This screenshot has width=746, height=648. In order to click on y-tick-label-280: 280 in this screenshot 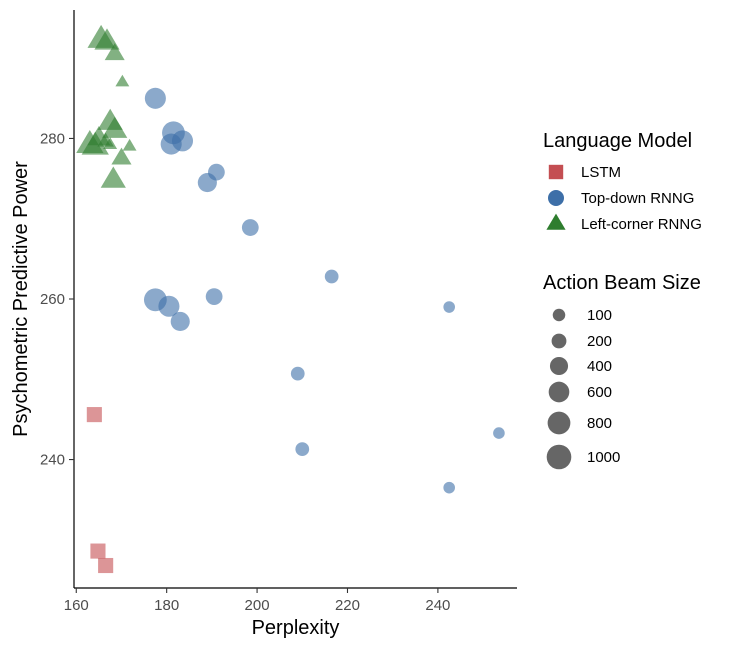, I will do `click(52, 138)`.